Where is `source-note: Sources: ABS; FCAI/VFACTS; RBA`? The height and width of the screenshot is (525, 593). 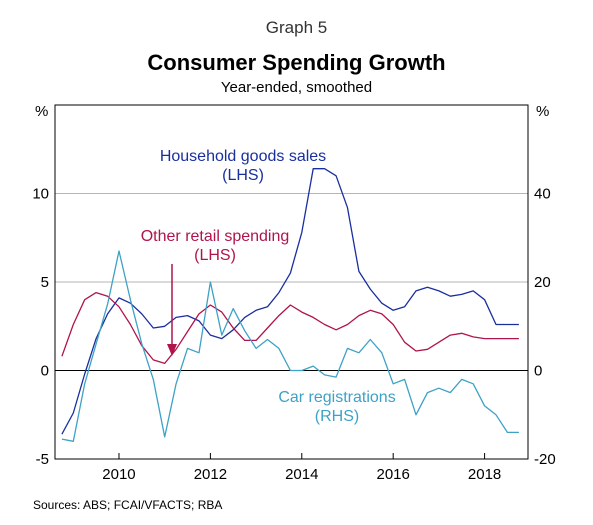
source-note: Sources: ABS; FCAI/VFACTS; RBA is located at coordinates (128, 505).